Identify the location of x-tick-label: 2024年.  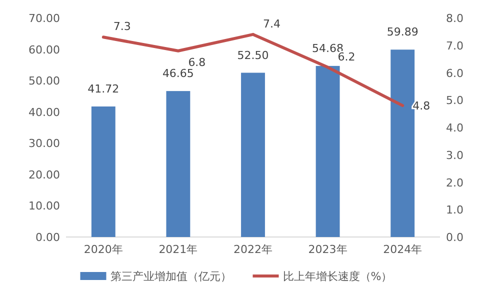
(402, 249).